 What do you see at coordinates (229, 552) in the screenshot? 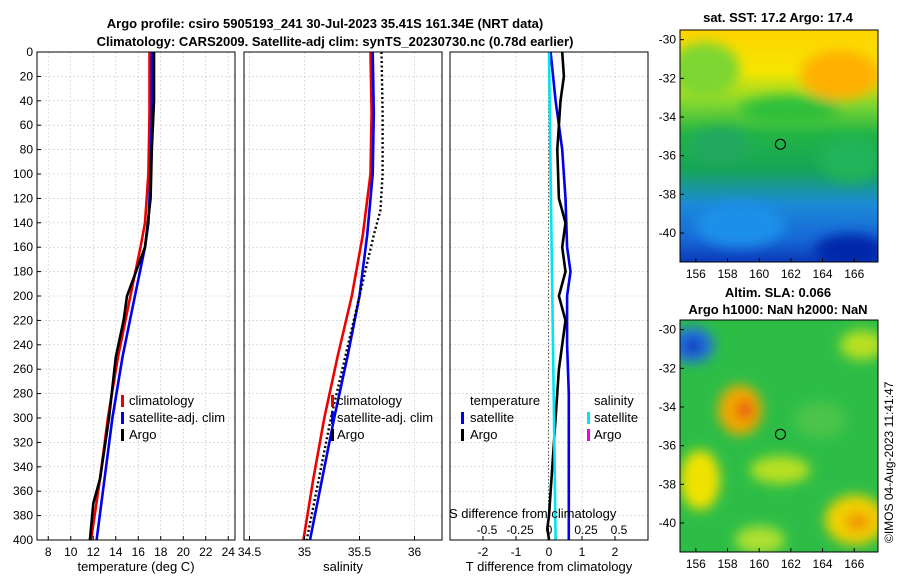
I see `x-tick-label: 24` at bounding box center [229, 552].